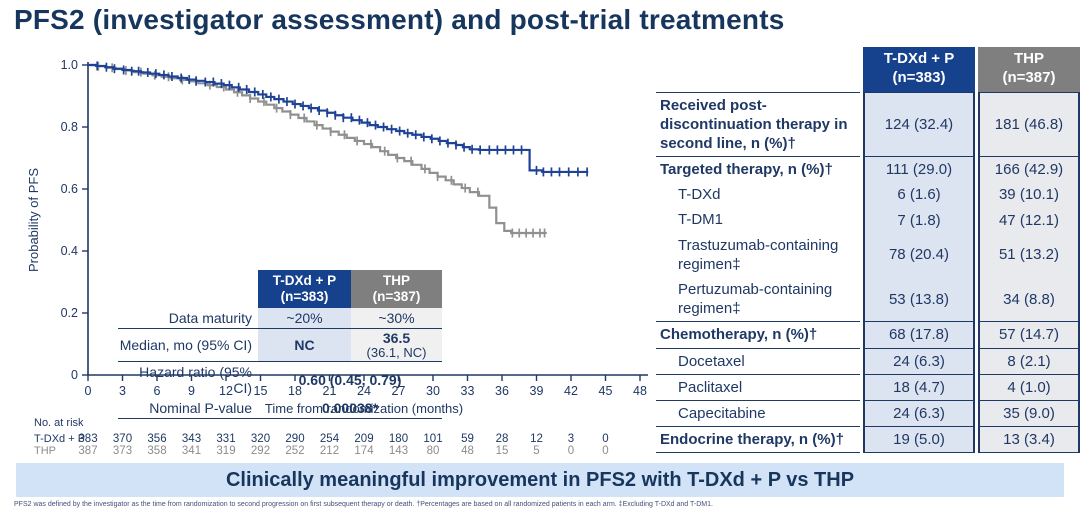 Image resolution: width=1080 pixels, height=508 pixels. What do you see at coordinates (758, 254) in the screenshot?
I see `row-label: Trastuzumab-containing regimen‡` at bounding box center [758, 254].